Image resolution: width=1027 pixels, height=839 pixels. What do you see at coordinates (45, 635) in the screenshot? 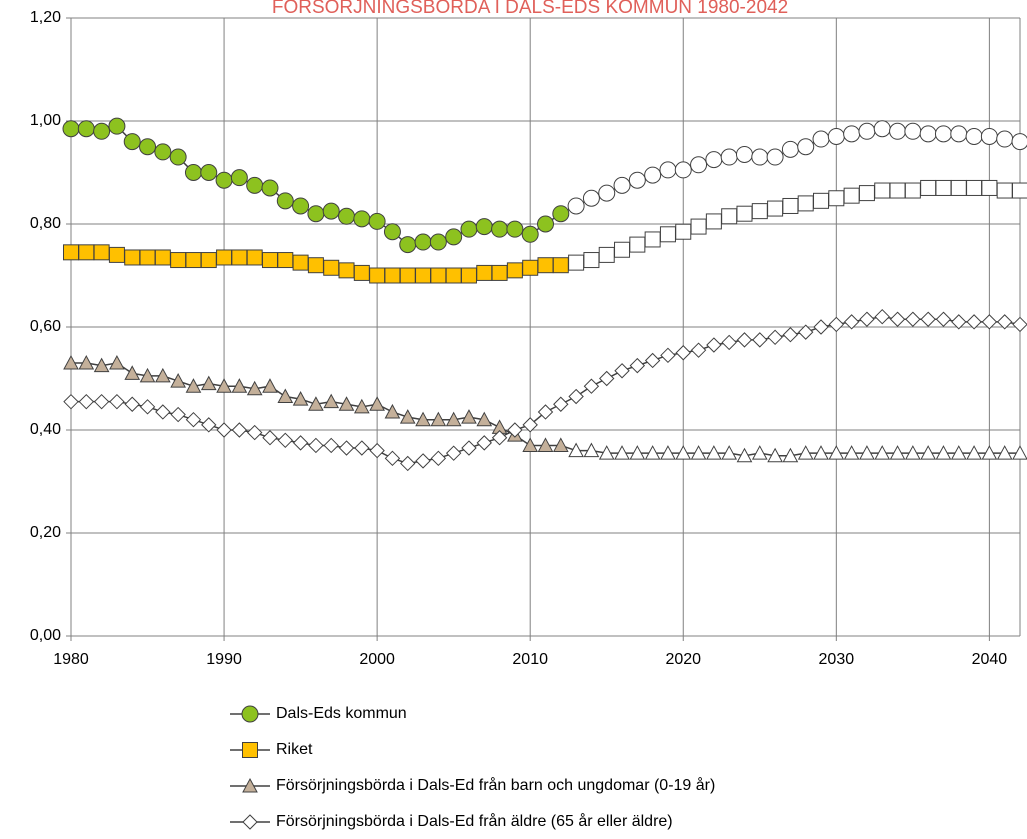
I see `y-tick-label: 0,00` at bounding box center [45, 635].